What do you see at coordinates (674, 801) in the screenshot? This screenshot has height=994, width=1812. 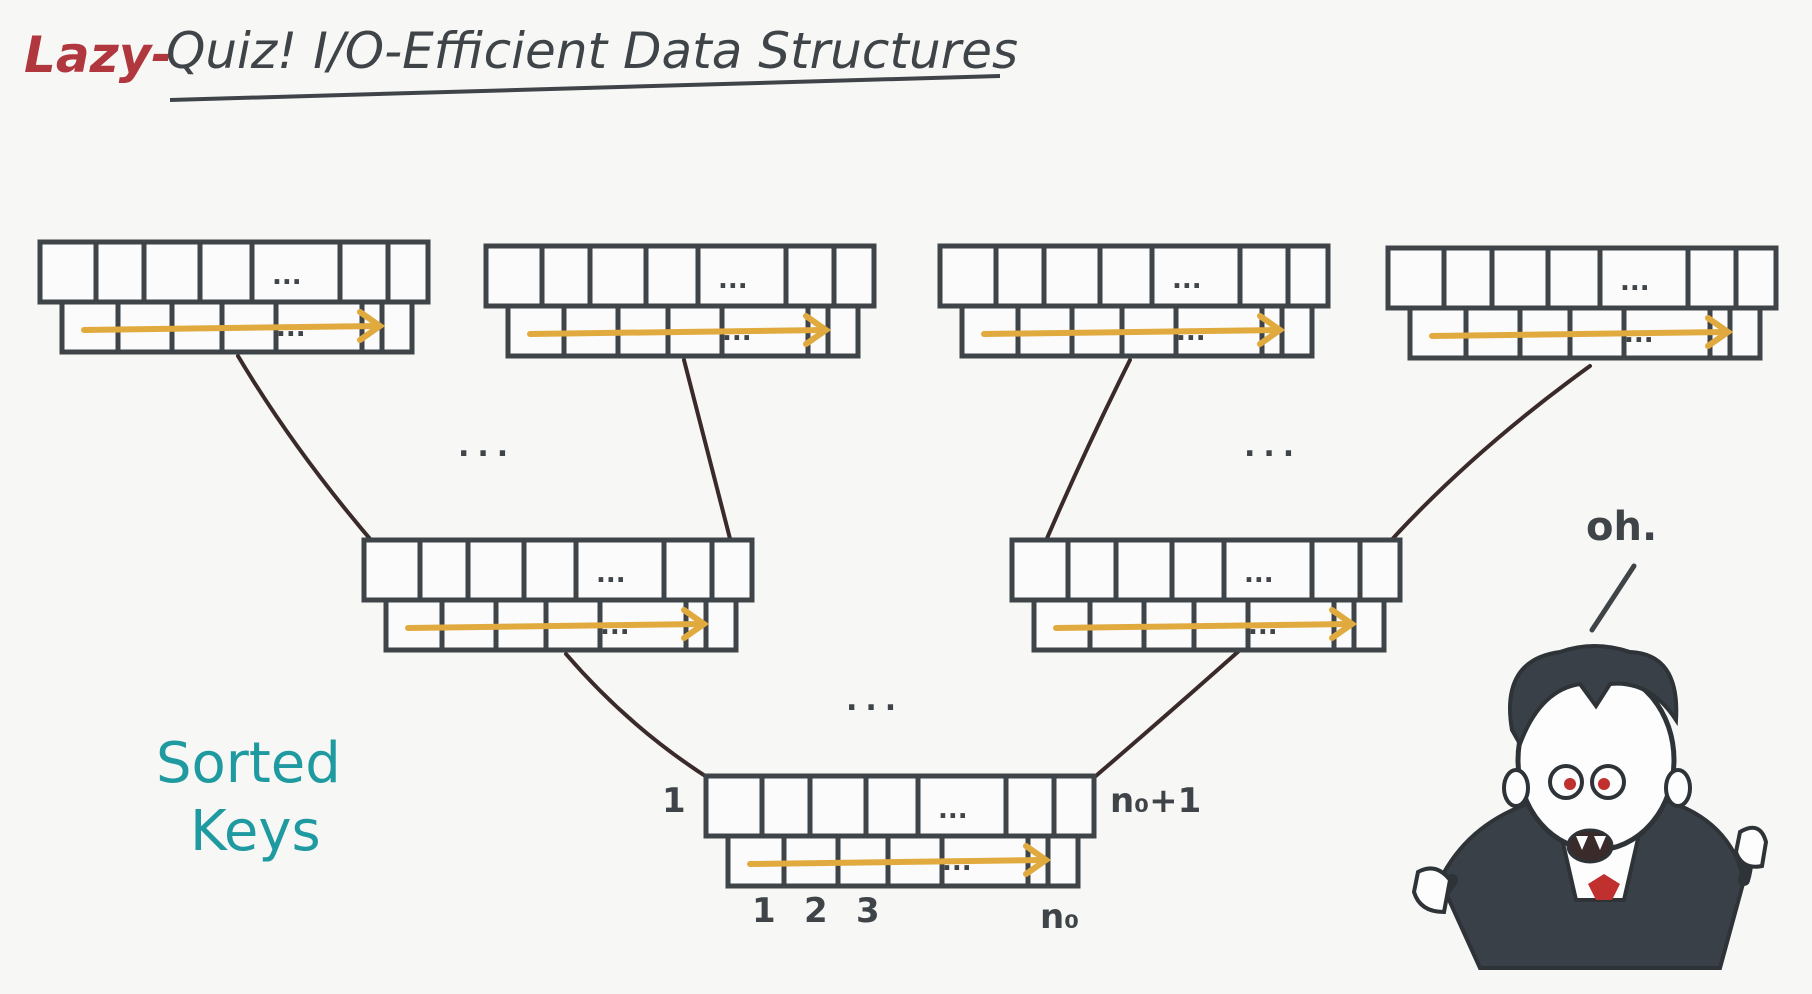 I see `root-left-index: 1` at bounding box center [674, 801].